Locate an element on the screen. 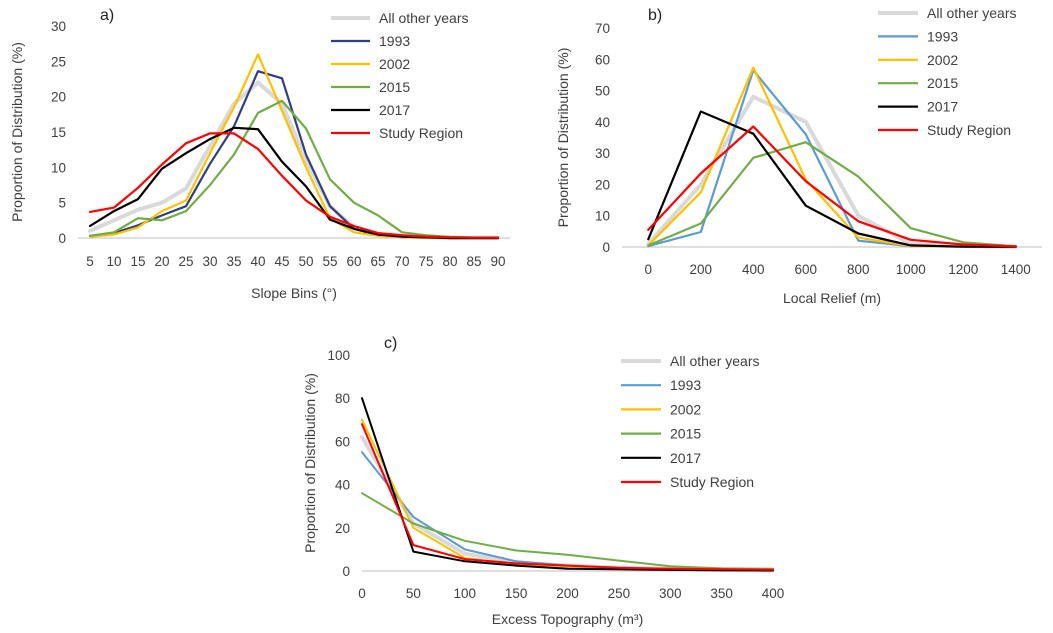  x-tick-label: 300 is located at coordinates (670, 593).